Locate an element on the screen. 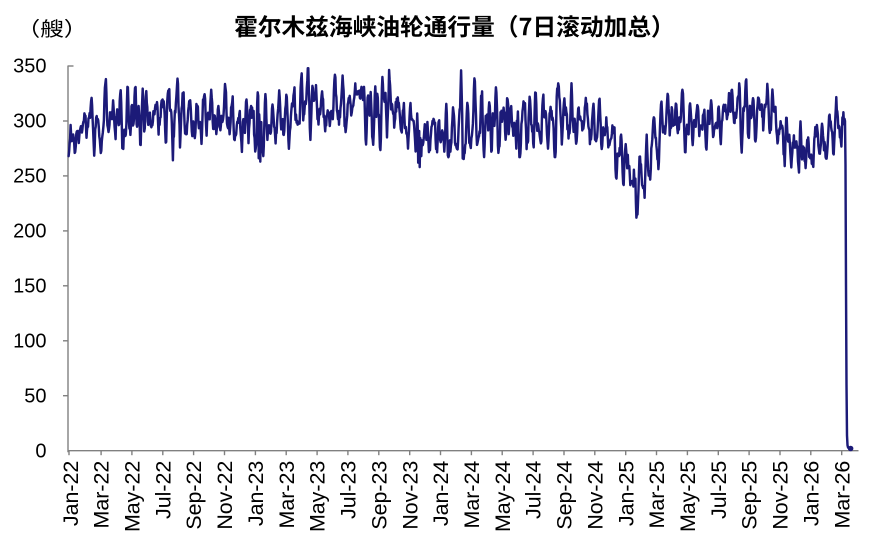 The width and height of the screenshot is (882, 540). svg-text: Nov-23 is located at coordinates (410, 495).